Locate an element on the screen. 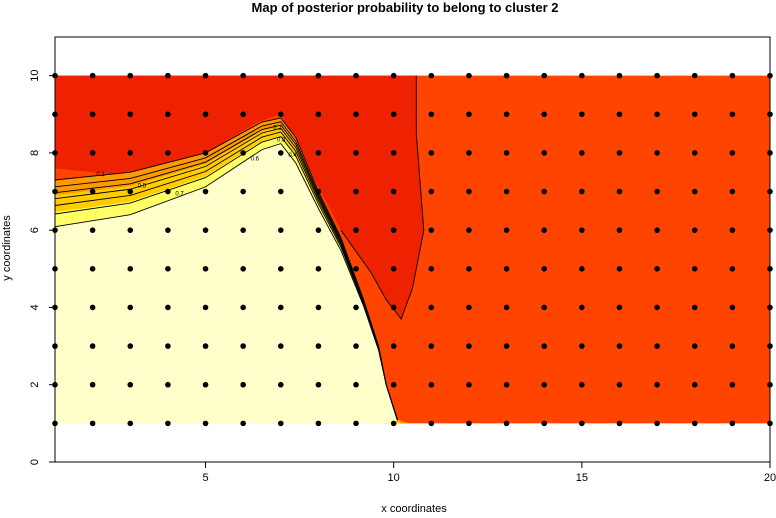 This screenshot has height=518, width=776. y-tick-label: 4 is located at coordinates (35, 307).